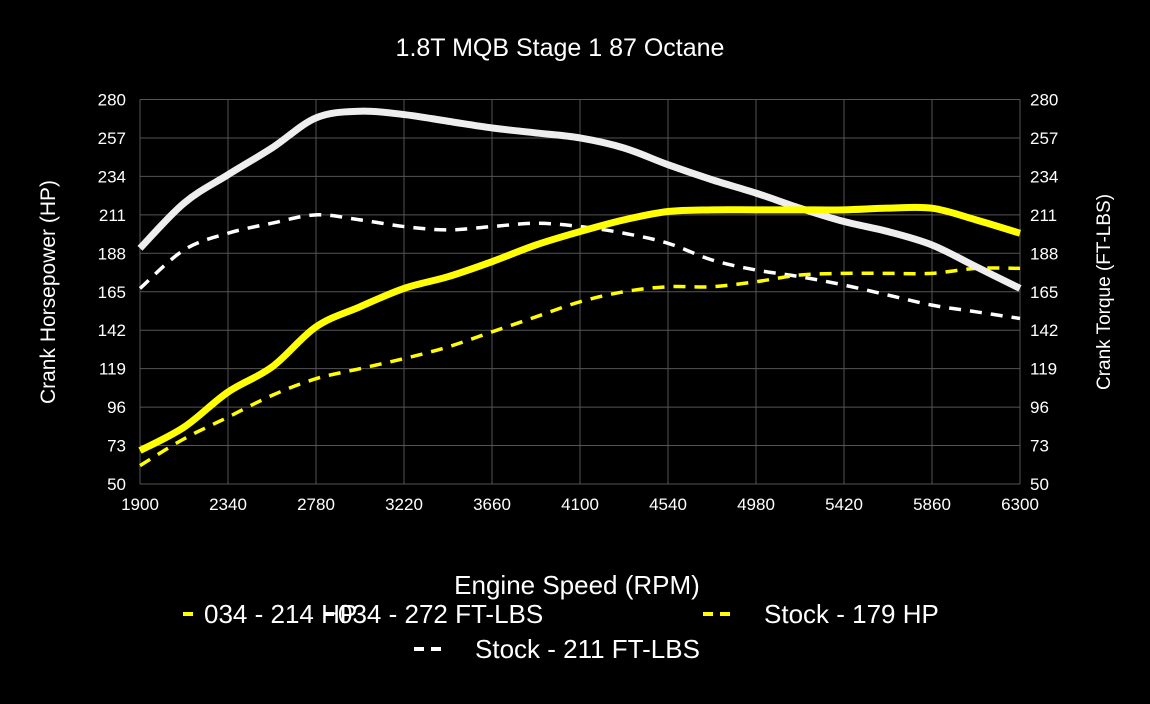 This screenshot has height=704, width=1150. Describe the element at coordinates (116, 407) in the screenshot. I see `y-tick-label: 96` at that location.